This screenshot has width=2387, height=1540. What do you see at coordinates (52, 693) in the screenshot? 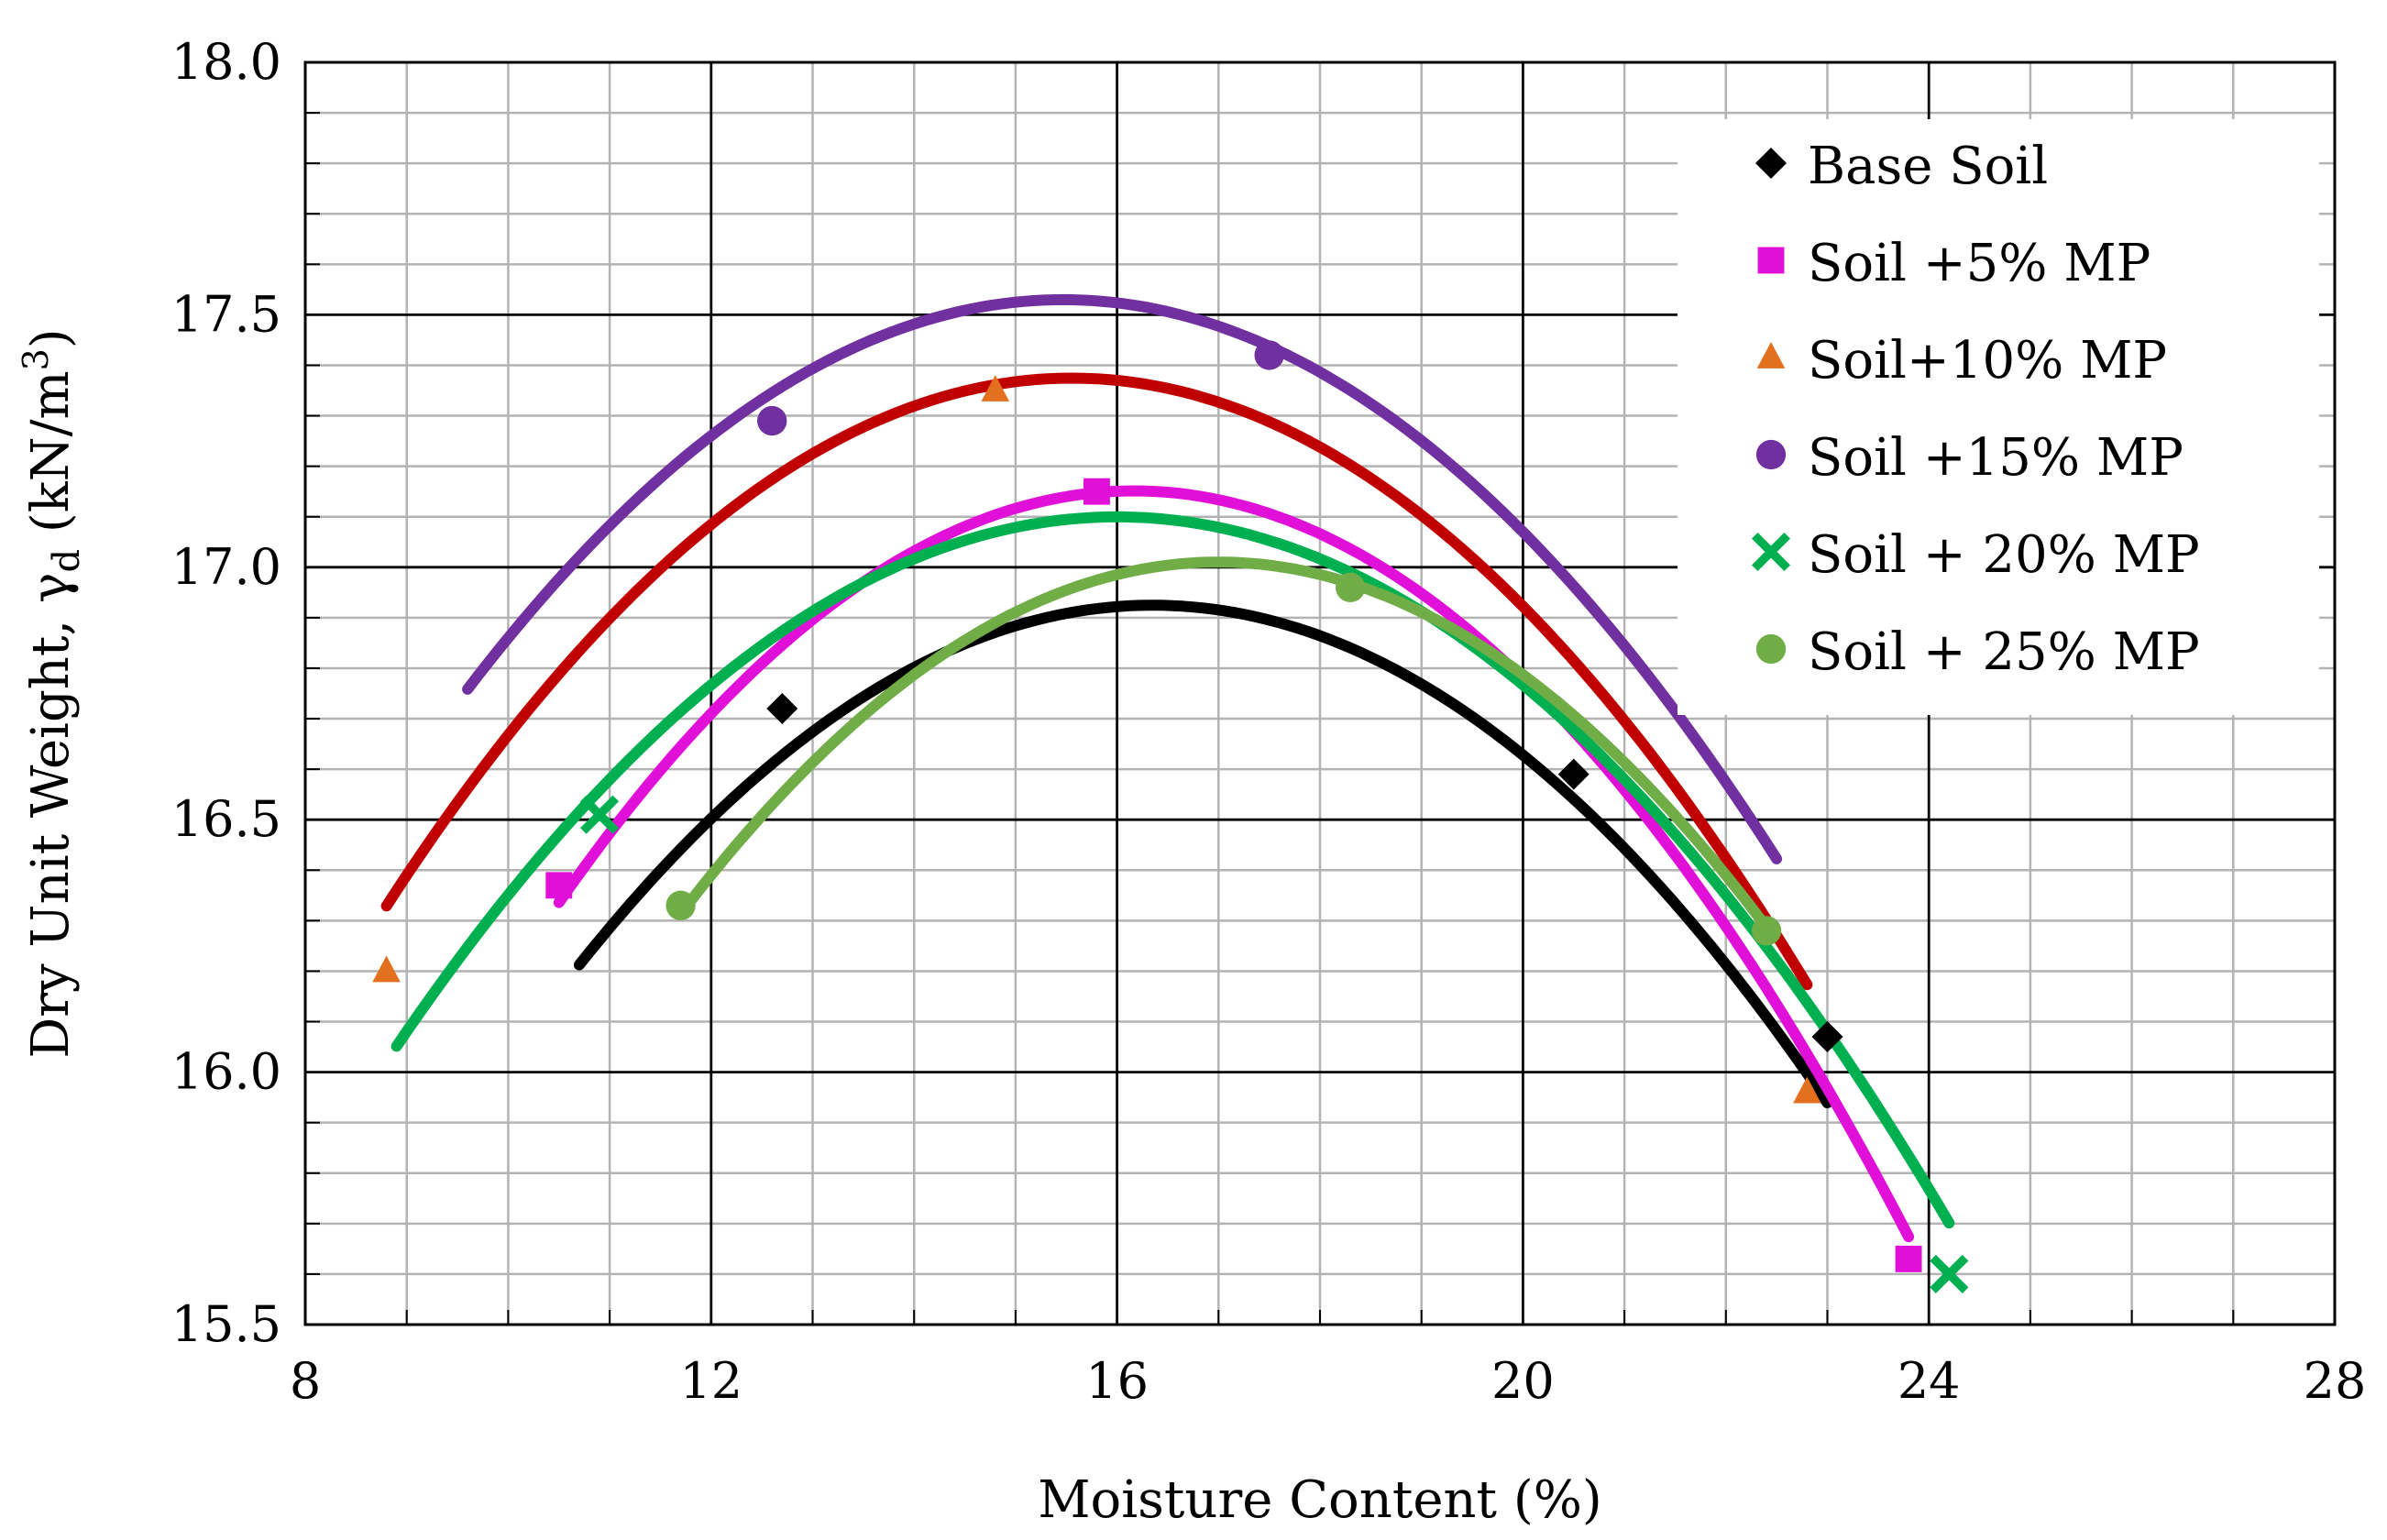
I see `y-axis-title: Dry Unit Weight, γd (kN/m3)` at bounding box center [52, 693].